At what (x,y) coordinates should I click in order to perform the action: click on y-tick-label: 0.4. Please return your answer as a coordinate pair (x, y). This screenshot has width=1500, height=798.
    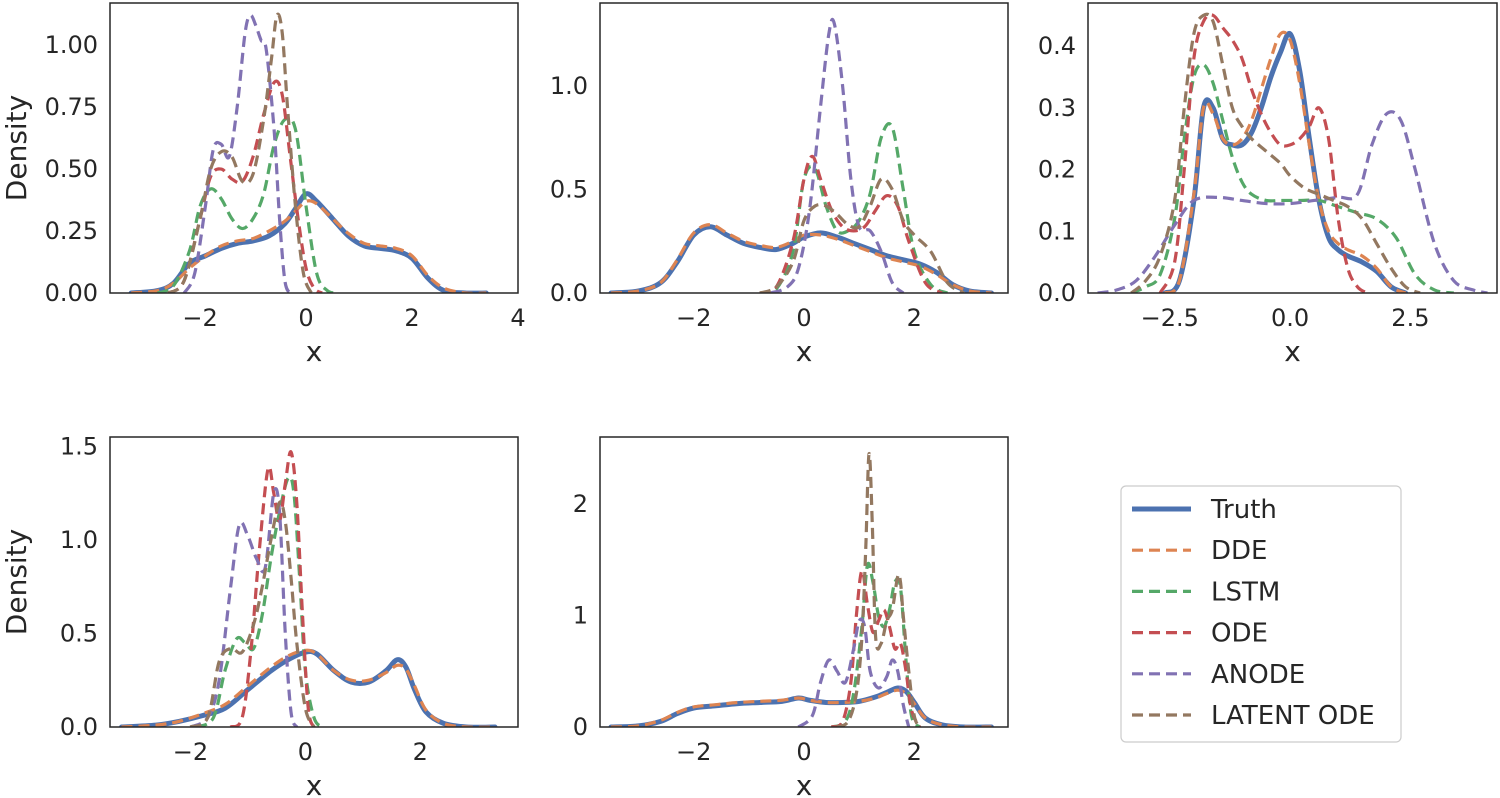
    Looking at the image, I should click on (1057, 46).